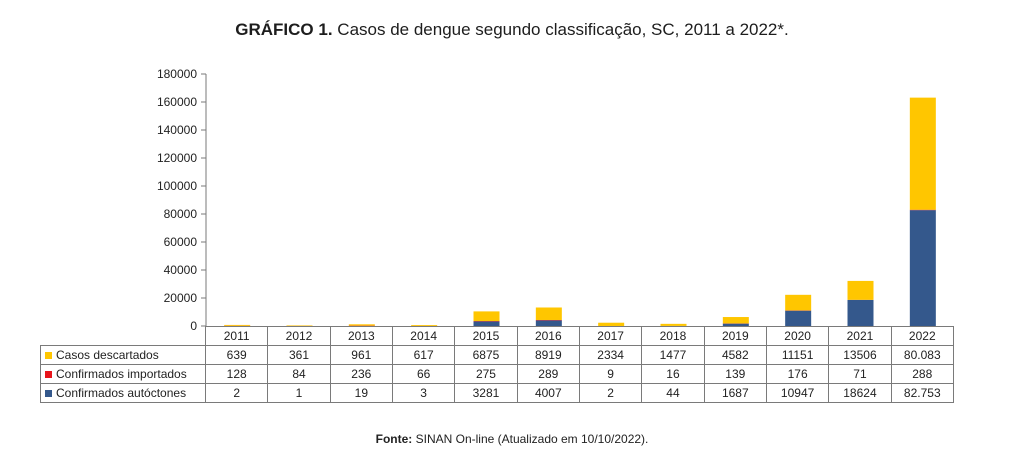 Image resolution: width=1024 pixels, height=466 pixels. I want to click on legend-entry: Confirmados importados, so click(123, 374).